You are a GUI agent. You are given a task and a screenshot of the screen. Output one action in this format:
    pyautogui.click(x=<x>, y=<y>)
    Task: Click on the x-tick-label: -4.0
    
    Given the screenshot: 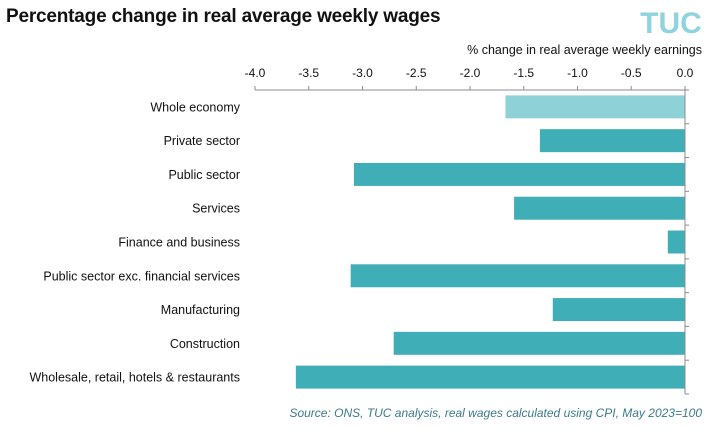 What is the action you would take?
    pyautogui.click(x=255, y=73)
    